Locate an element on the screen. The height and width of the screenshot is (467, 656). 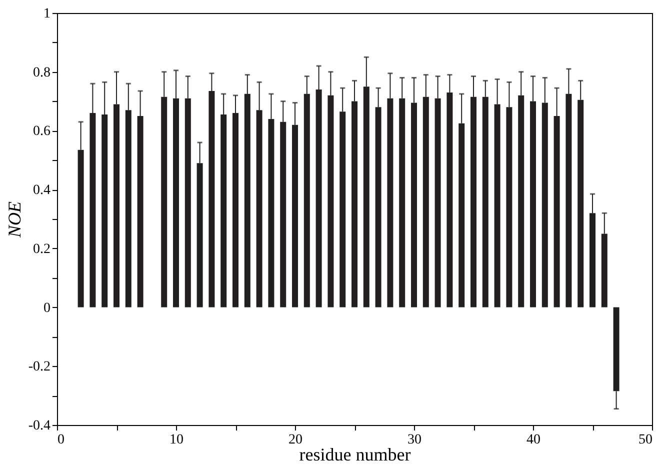
y-tick-label: 0.4 is located at coordinates (41, 190).